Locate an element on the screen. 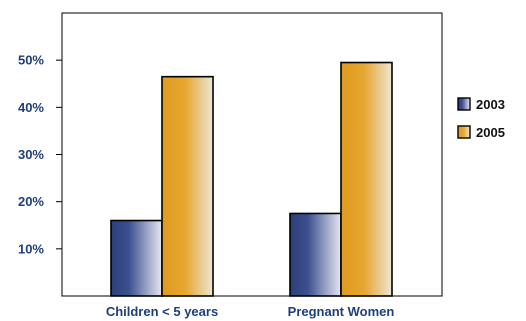 The image size is (526, 321). y-tick-label: 40% is located at coordinates (31, 107).